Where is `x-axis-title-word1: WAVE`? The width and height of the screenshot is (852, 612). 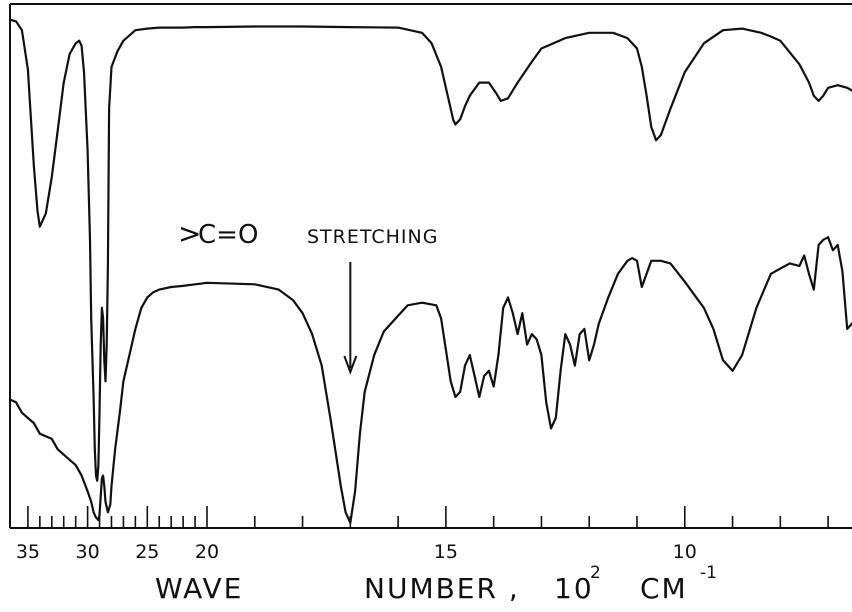
x-axis-title-word1: WAVE is located at coordinates (199, 588).